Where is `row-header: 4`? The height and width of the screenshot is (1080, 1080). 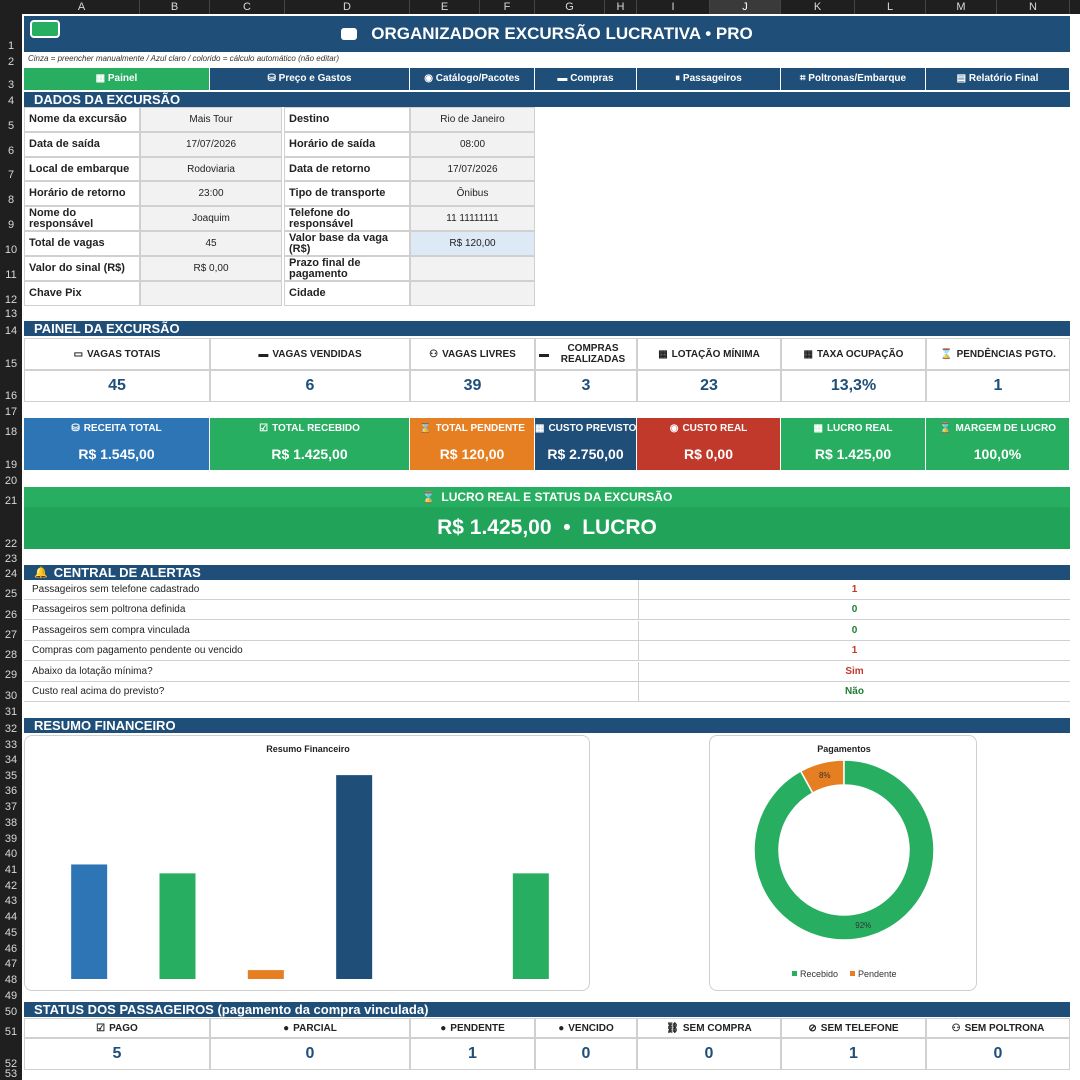
row-header: 4 is located at coordinates (11, 101).